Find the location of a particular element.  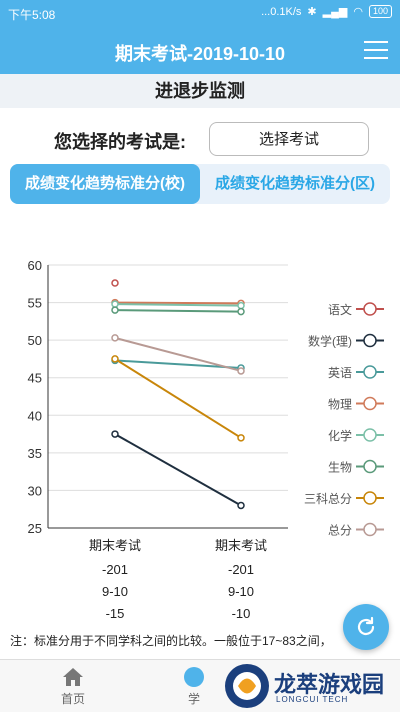

legend-label: 化学 is located at coordinates (340, 435).